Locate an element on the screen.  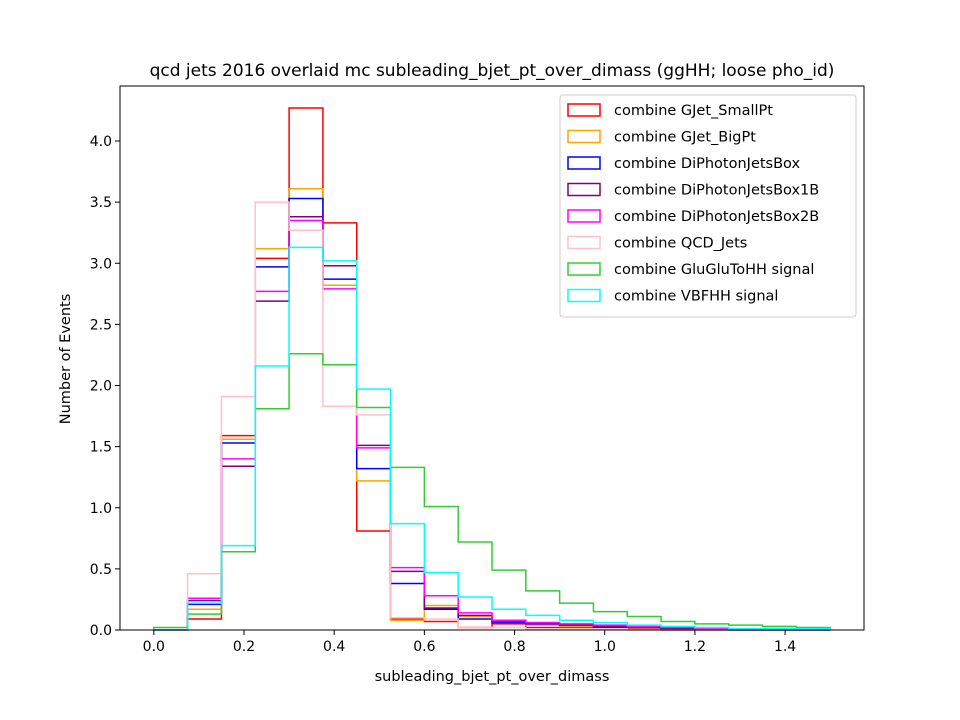
x-tick-label: 0.0 is located at coordinates (154, 647).